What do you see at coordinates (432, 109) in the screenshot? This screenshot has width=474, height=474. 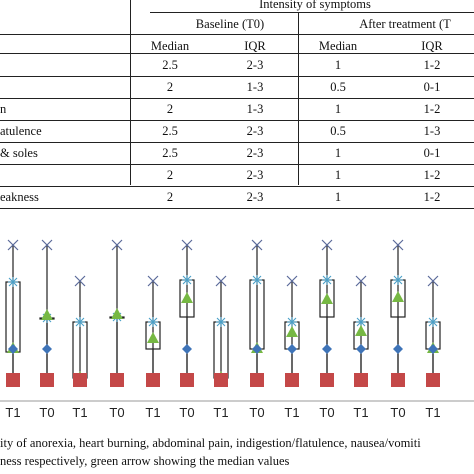 I see `row-value: 1-2` at bounding box center [432, 109].